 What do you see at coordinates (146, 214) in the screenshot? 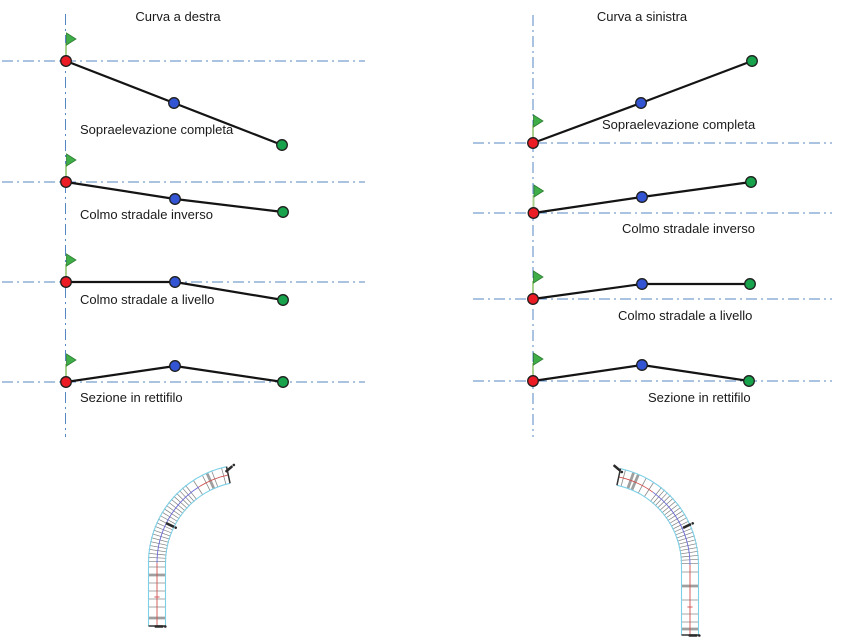
I see `label-colmo-inverso-left: Colmo stradale inverso` at bounding box center [146, 214].